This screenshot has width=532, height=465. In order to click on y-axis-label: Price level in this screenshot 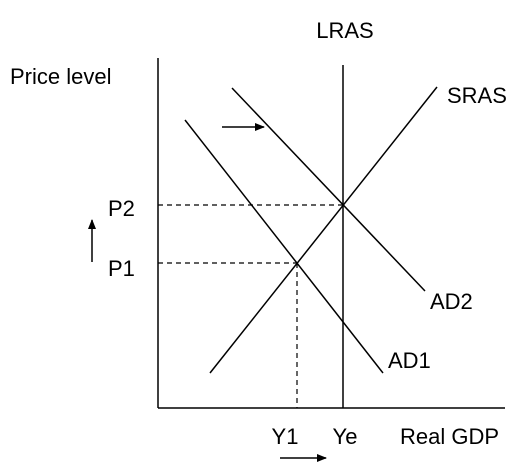, I will do `click(60, 76)`.